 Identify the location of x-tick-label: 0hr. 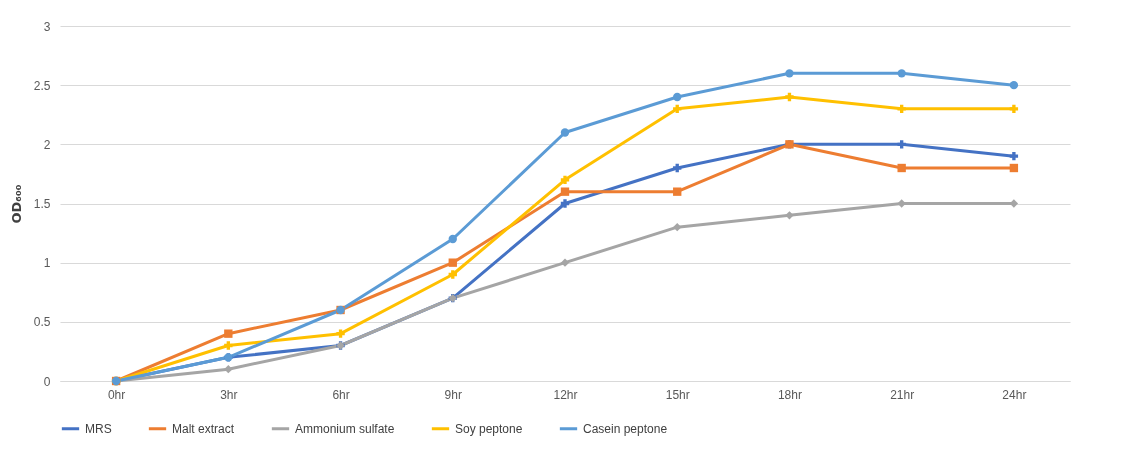
(116, 394).